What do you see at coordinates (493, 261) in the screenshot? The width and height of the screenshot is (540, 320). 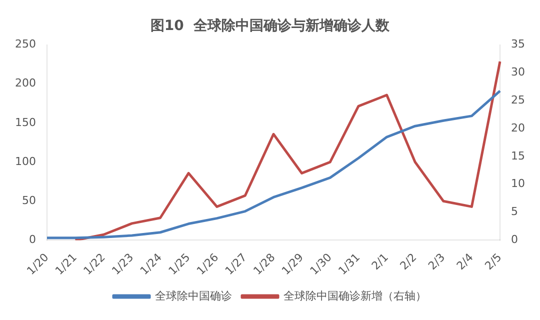 I see `x-tick-label: 2/5` at bounding box center [493, 261].